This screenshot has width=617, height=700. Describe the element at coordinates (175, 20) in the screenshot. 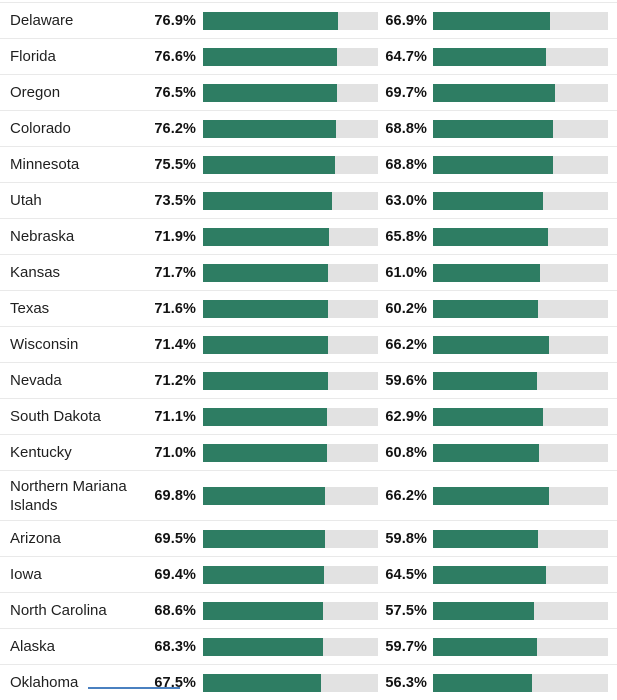

I see `value-left: 76.9%` at that location.